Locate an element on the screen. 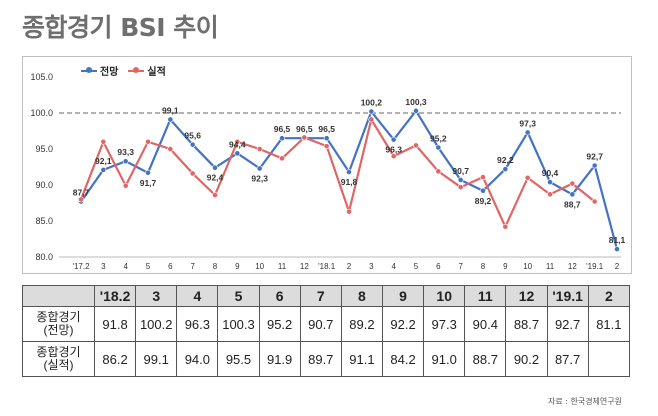 The width and height of the screenshot is (658, 416). data-label: 92,7 is located at coordinates (594, 157).